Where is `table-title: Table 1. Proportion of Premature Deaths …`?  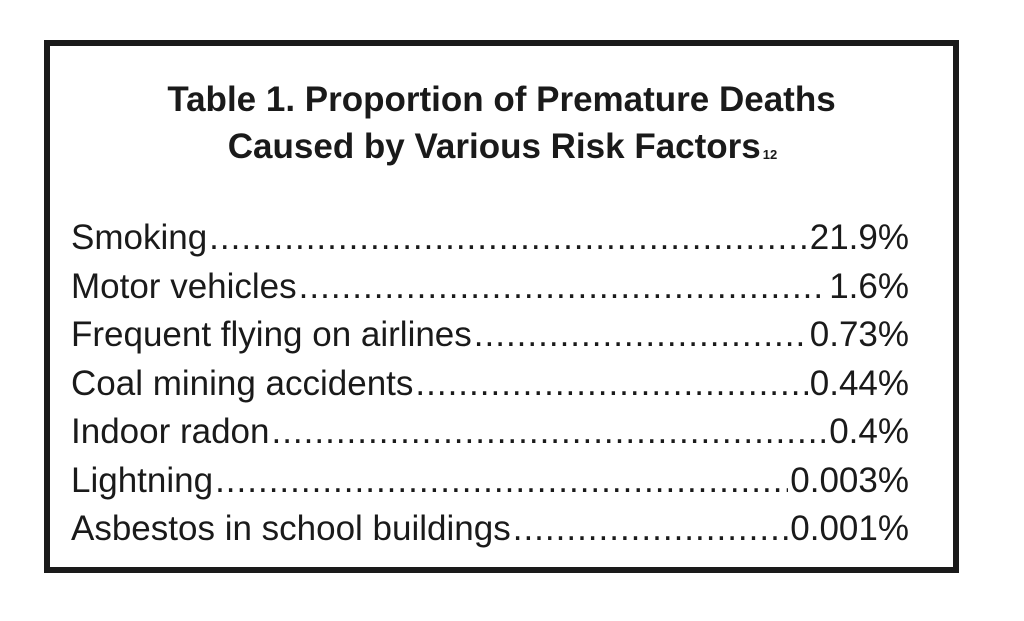 table-title: Table 1. Proportion of Premature Deaths … is located at coordinates (501, 123).